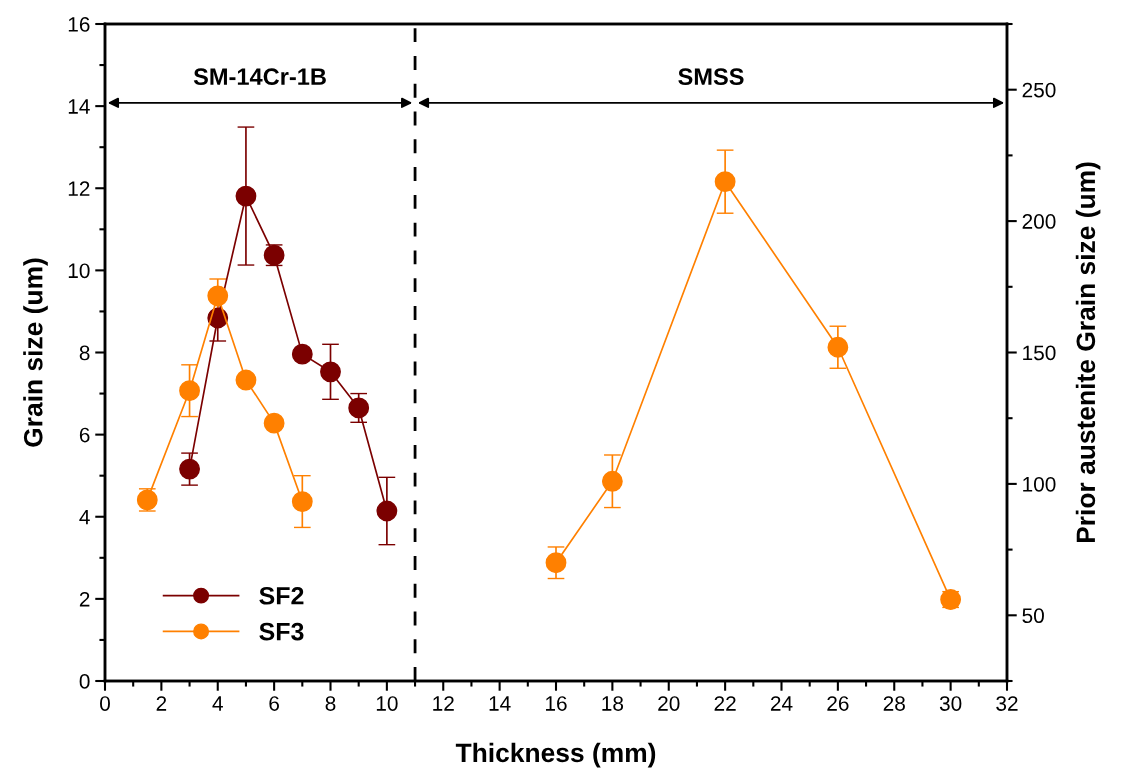 The width and height of the screenshot is (1128, 783). Describe the element at coordinates (274, 703) in the screenshot. I see `x-tick-label: 6` at that location.